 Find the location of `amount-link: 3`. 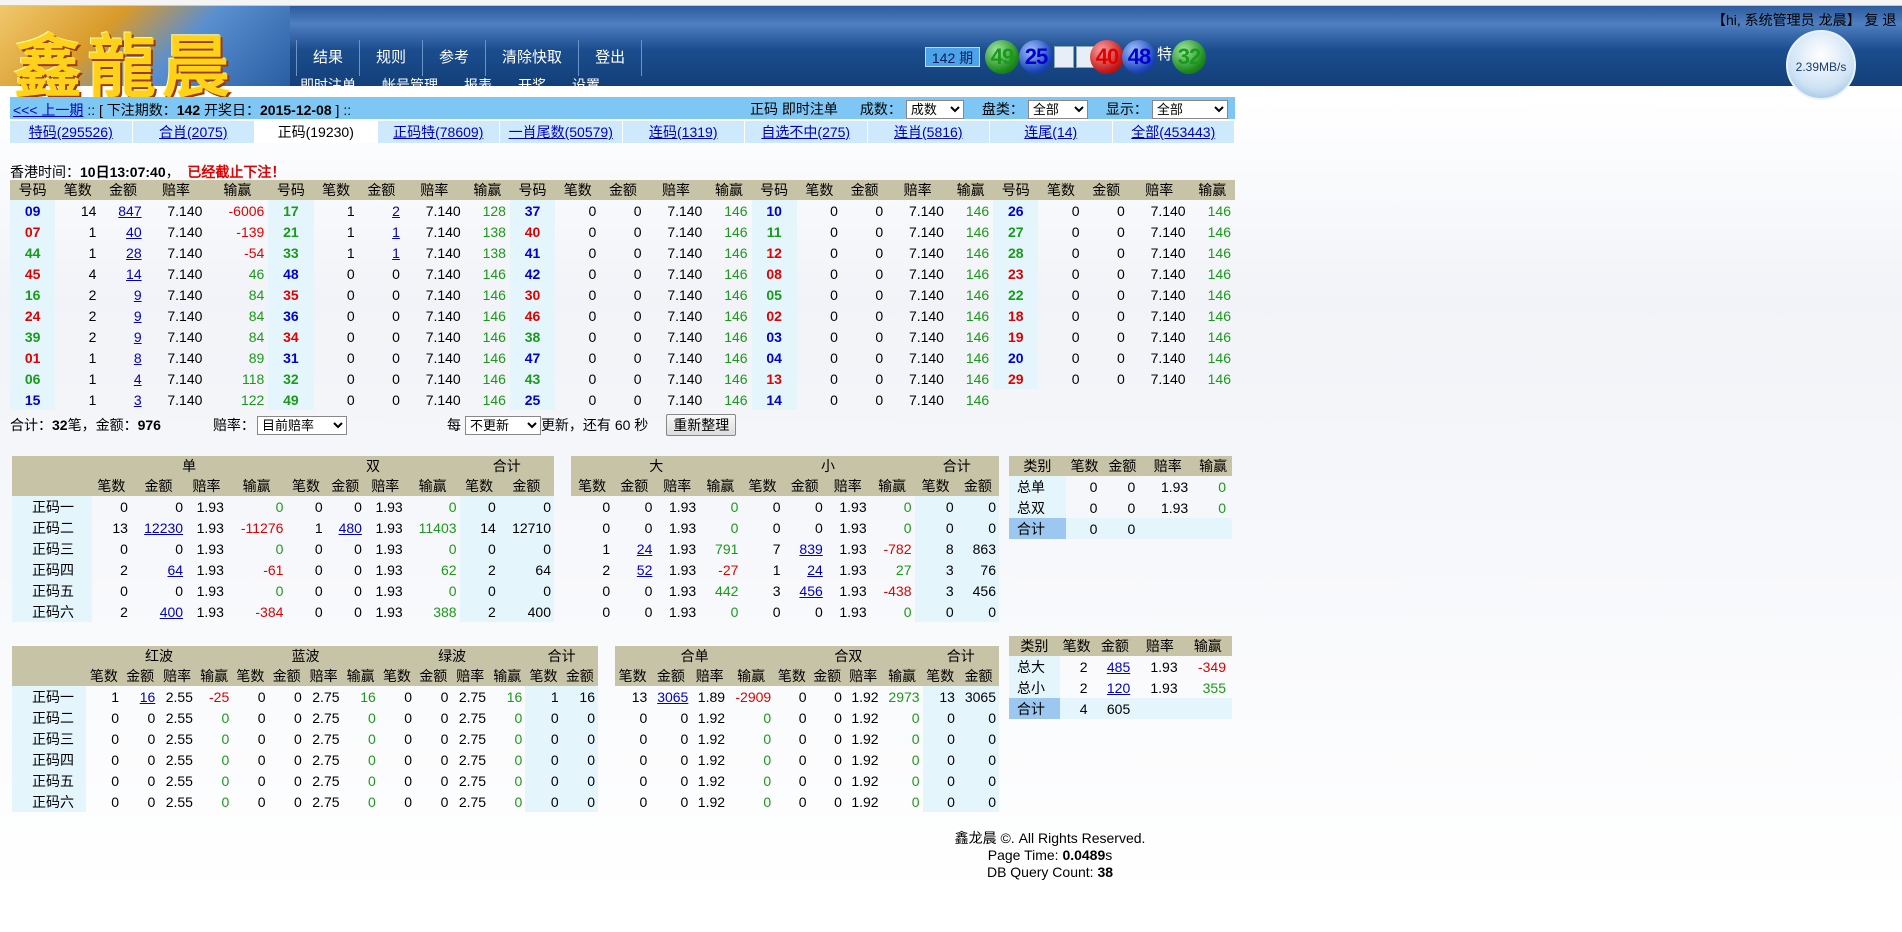

amount-link: 3 is located at coordinates (137, 399).